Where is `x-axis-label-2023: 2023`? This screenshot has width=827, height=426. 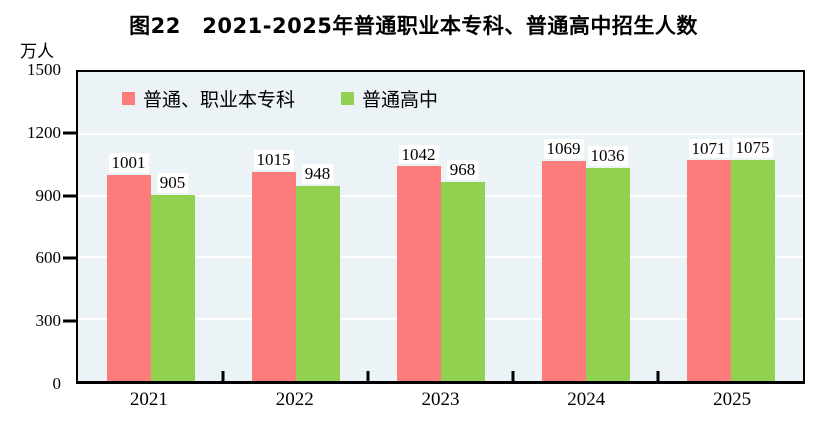 x-axis-label-2023: 2023 is located at coordinates (440, 399).